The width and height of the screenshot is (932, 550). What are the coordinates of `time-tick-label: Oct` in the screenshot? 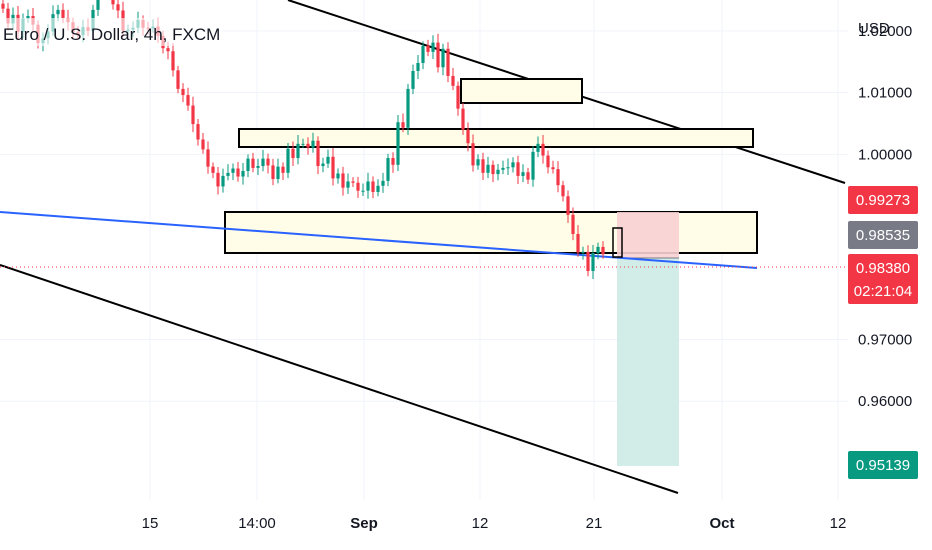 It's located at (721, 523).